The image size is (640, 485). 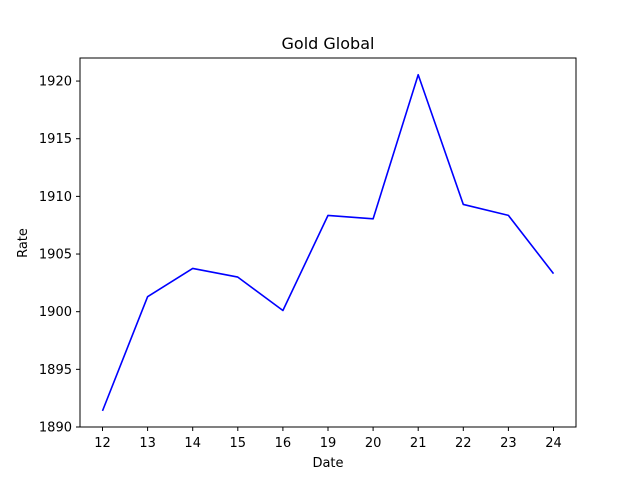 I want to click on y-tick-label: 1905, so click(x=55, y=255).